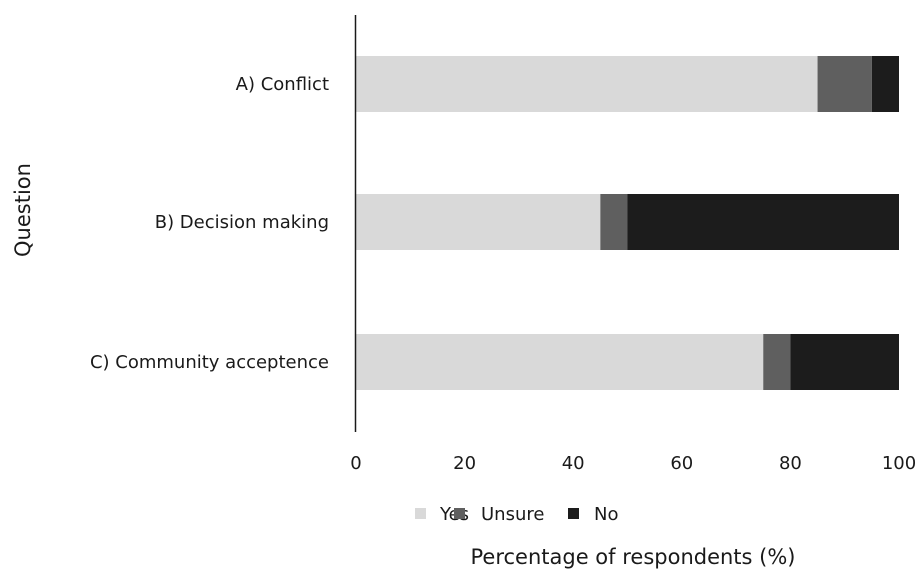 The height and width of the screenshot is (575, 919). I want to click on x-tick-label-40: 40, so click(573, 463).